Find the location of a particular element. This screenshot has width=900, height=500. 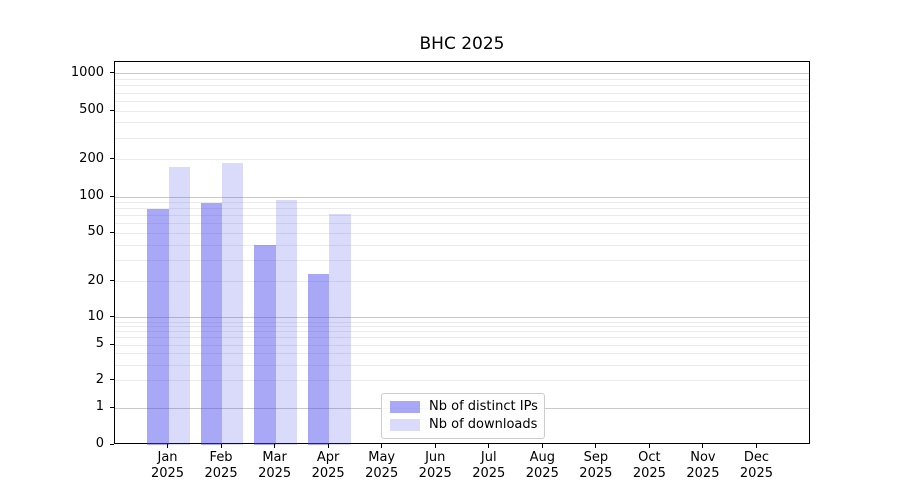

y-tick-label: 0 is located at coordinates (99, 443).